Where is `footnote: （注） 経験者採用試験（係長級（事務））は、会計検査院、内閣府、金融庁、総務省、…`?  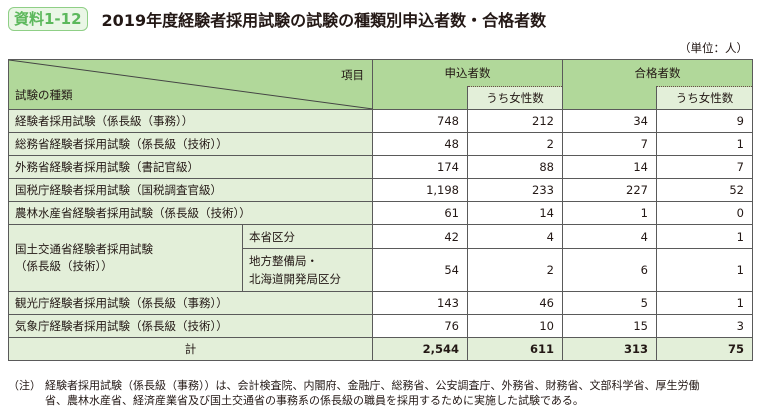 footnote: （注） 経験者採用試験（係長級（事務））は、会計検査院、内閣府、金融庁、総務省、… is located at coordinates (382, 393).